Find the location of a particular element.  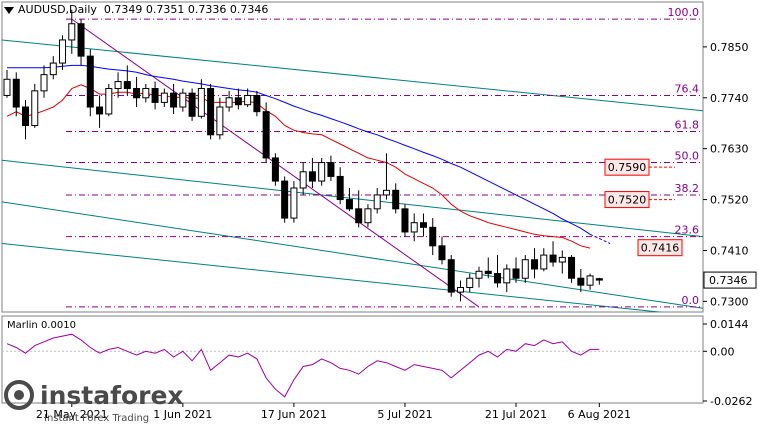

chart-header: AUDUSD,Daily 0.7349 0.7351 0.7336 0.7346 is located at coordinates (136, 9).